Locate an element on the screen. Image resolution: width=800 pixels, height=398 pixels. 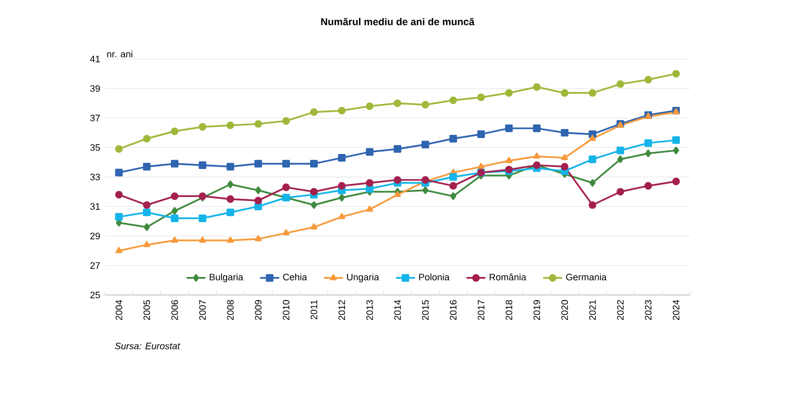
x-tick-label: 2015 is located at coordinates (425, 310).